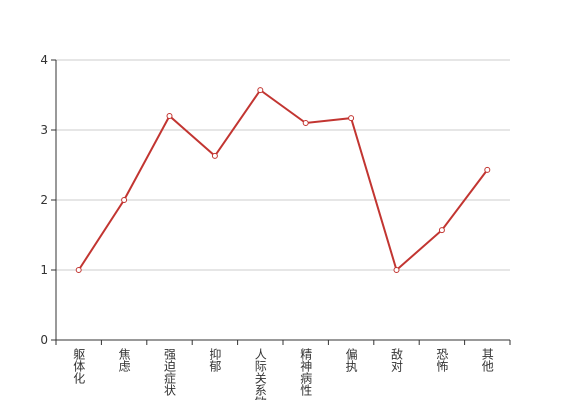 The width and height of the screenshot is (567, 400). I want to click on x-tick-label: 强迫症状, so click(170, 372).